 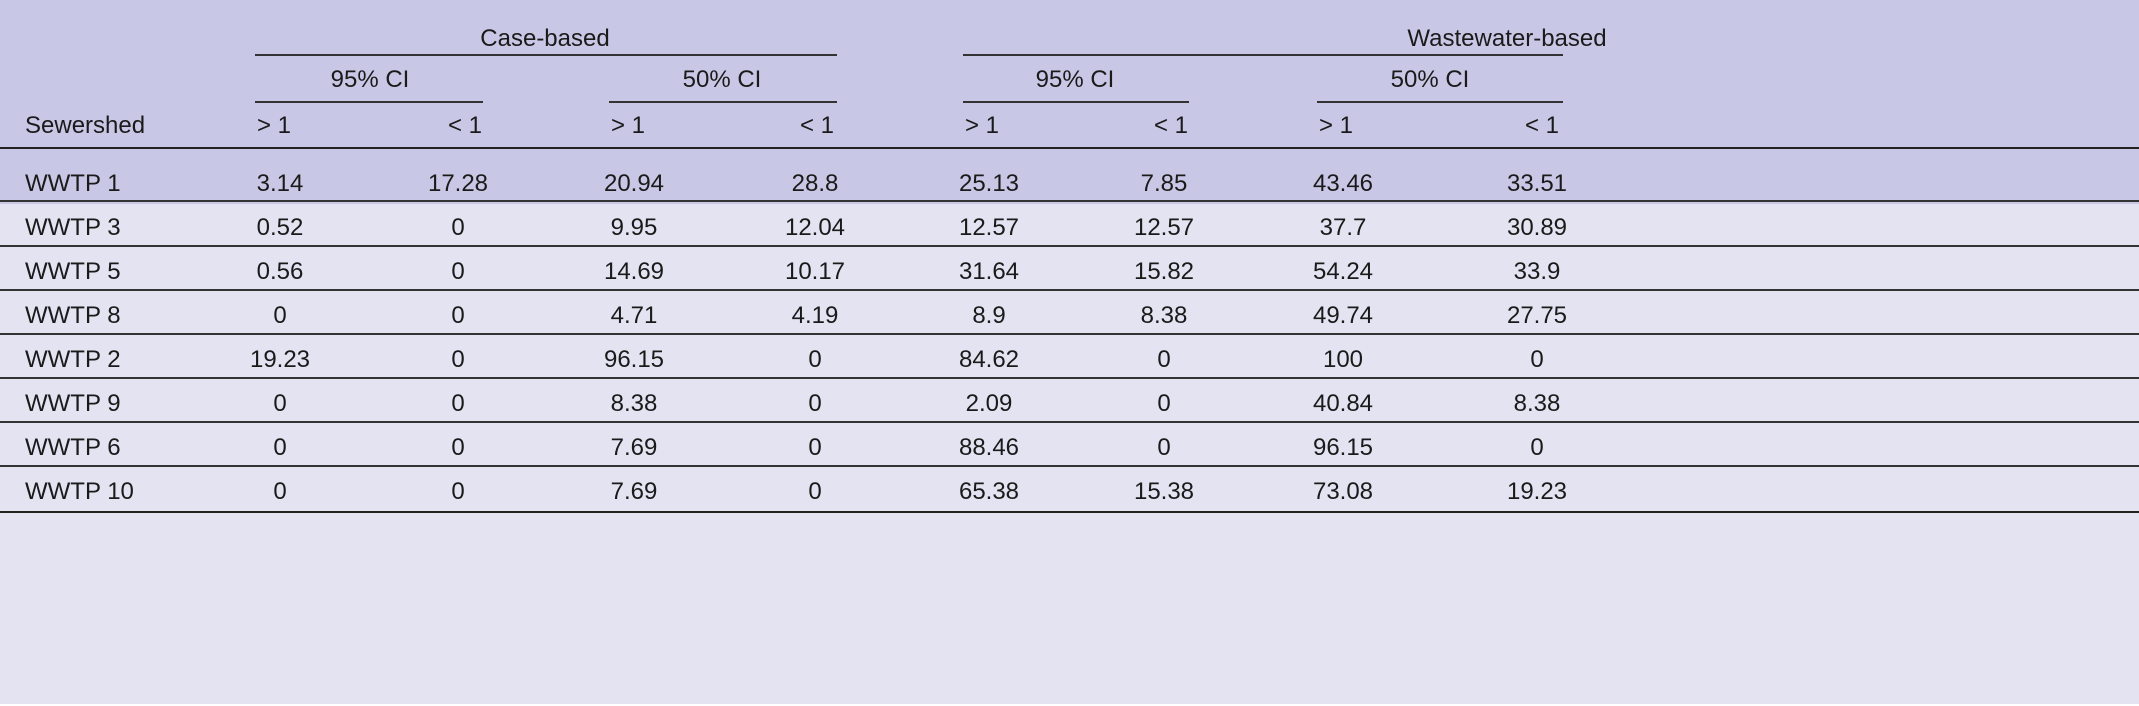 What do you see at coordinates (815, 315) in the screenshot?
I see `table-cell: 4.19` at bounding box center [815, 315].